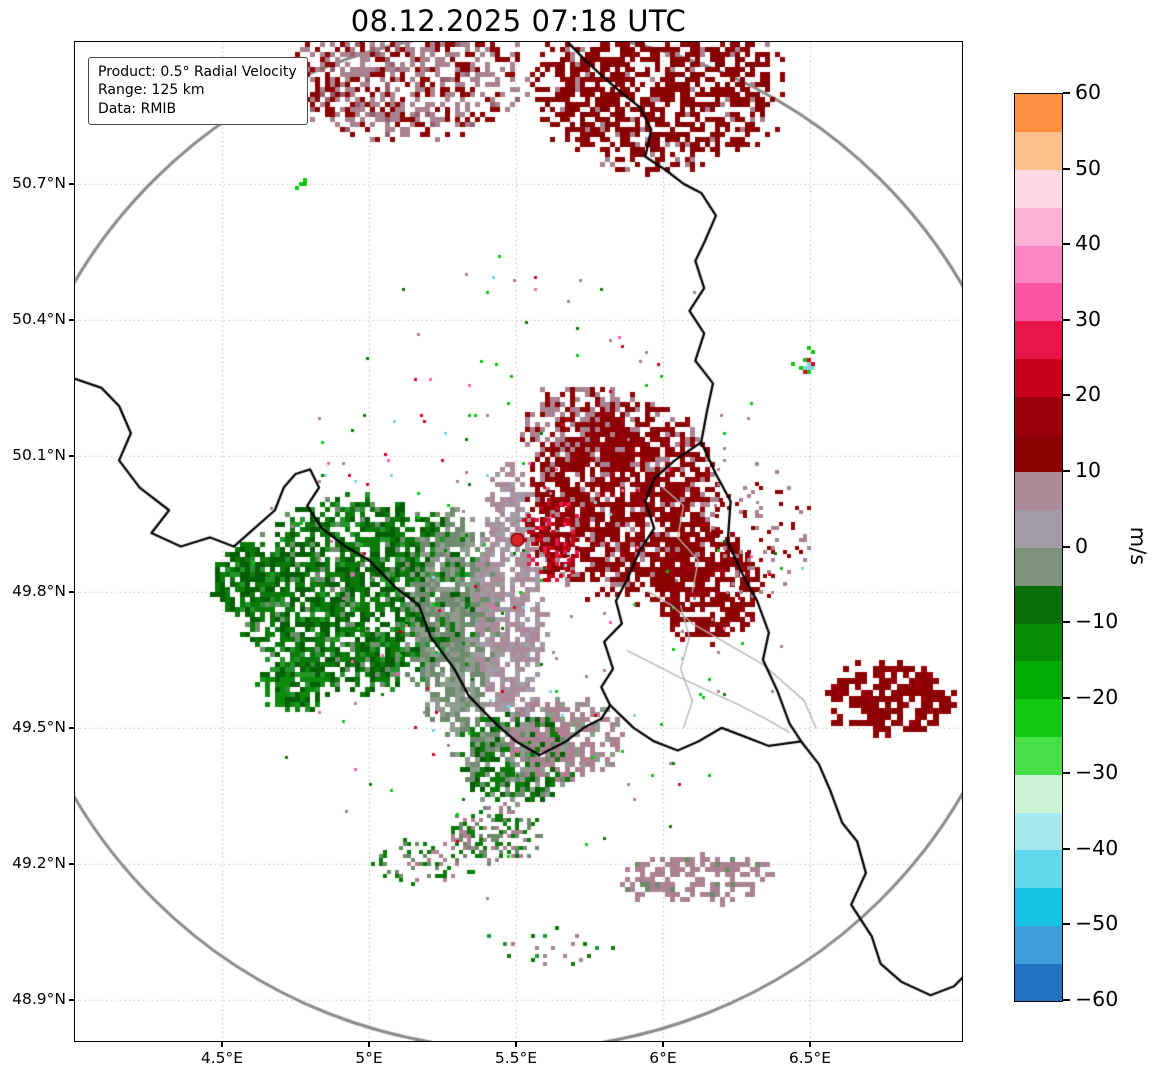 The height and width of the screenshot is (1081, 1171). Describe the element at coordinates (39, 726) in the screenshot. I see `y-tick-label: 49.5°N` at that location.